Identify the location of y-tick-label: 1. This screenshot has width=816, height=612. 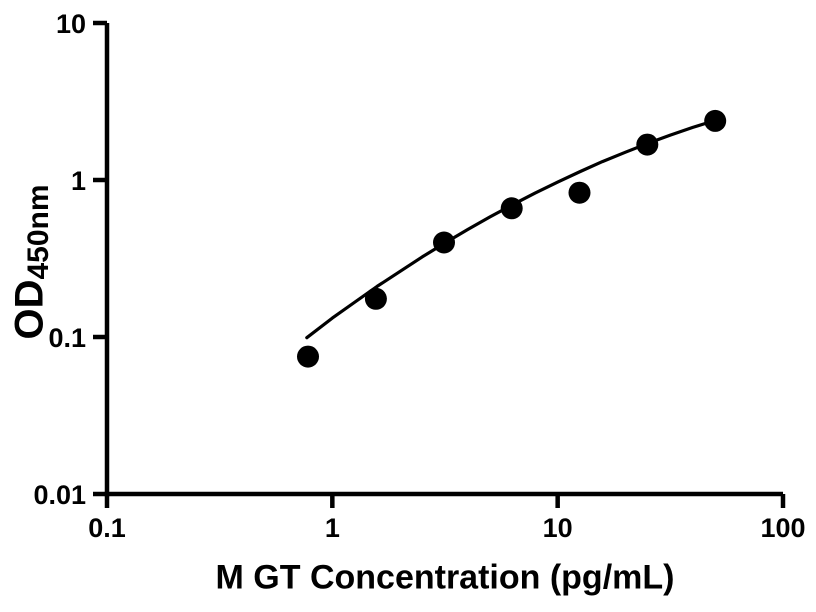
(78, 181).